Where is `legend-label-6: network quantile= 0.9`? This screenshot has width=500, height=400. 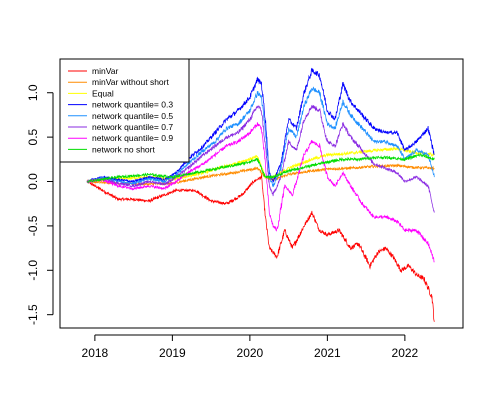
legend-label-6: network quantile= 0.9 is located at coordinates (132, 138).